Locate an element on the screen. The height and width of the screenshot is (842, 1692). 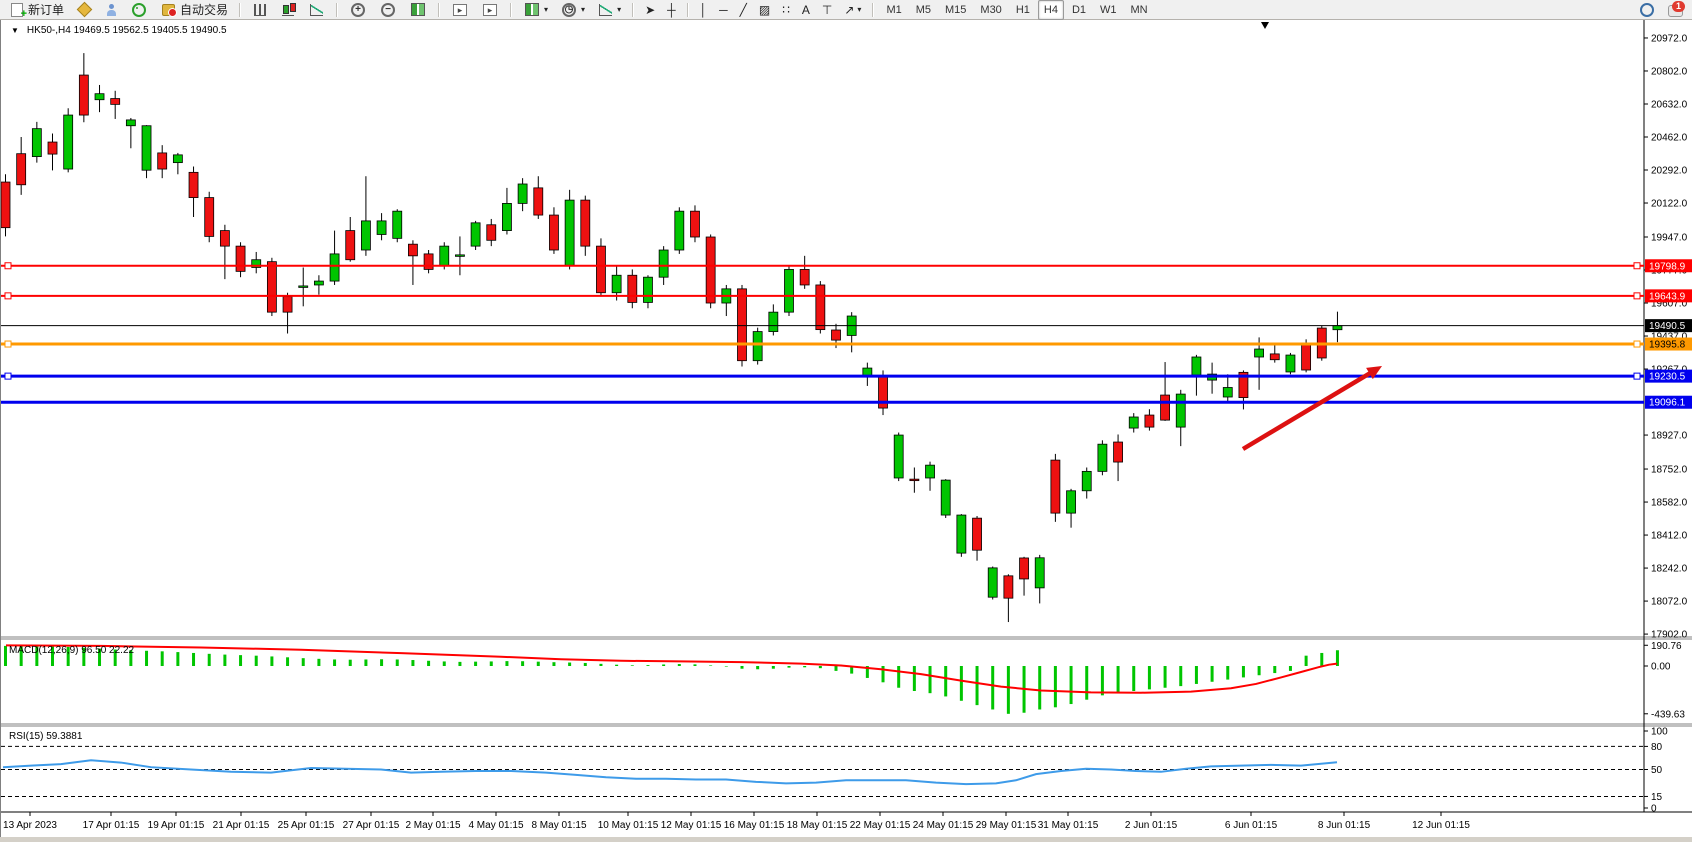
periods-icon: ◷ ▾ is located at coordinates (572, 10).